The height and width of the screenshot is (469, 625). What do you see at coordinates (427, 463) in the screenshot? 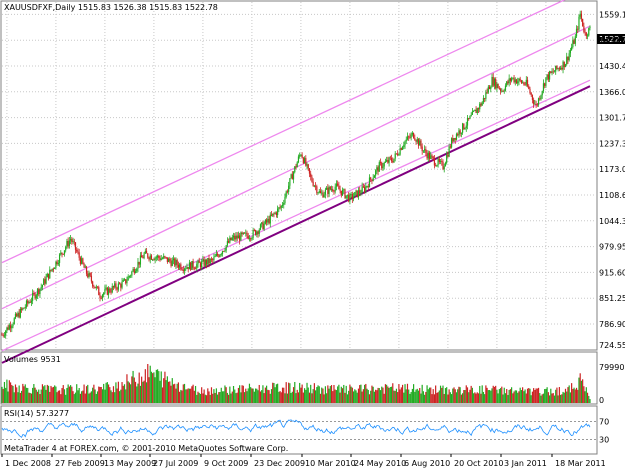
I see `date-tick-label: 6 Aug 2010` at bounding box center [427, 463].